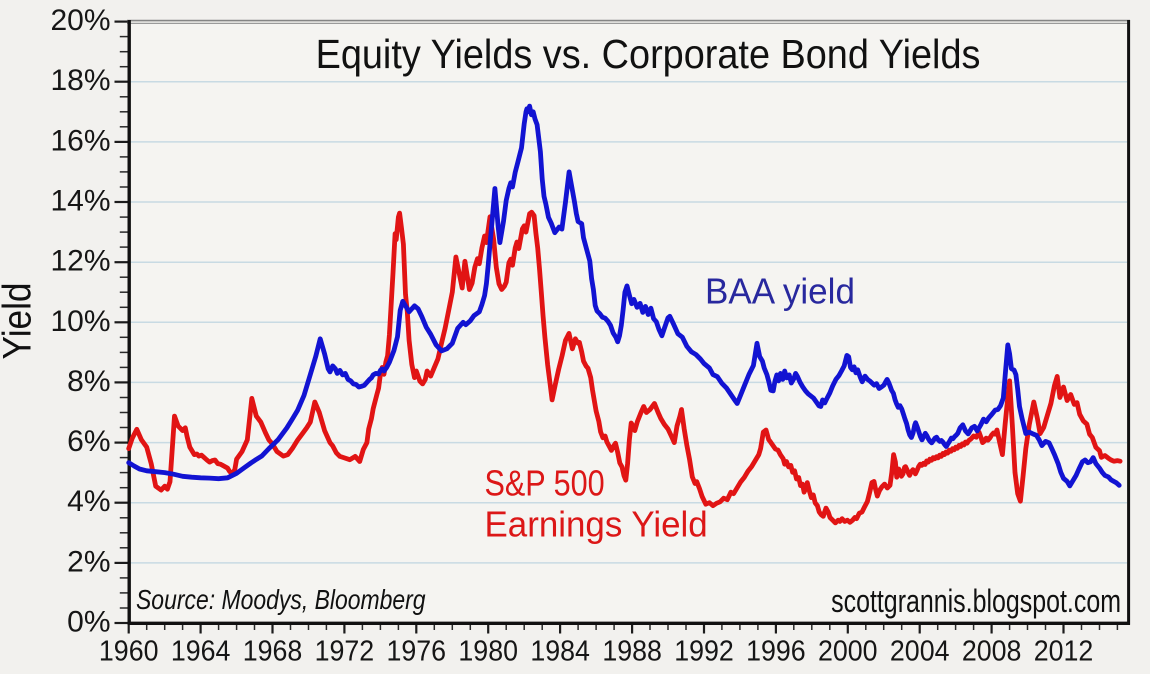 This screenshot has height=674, width=1150. I want to click on svg-text: 1972, so click(345, 651).